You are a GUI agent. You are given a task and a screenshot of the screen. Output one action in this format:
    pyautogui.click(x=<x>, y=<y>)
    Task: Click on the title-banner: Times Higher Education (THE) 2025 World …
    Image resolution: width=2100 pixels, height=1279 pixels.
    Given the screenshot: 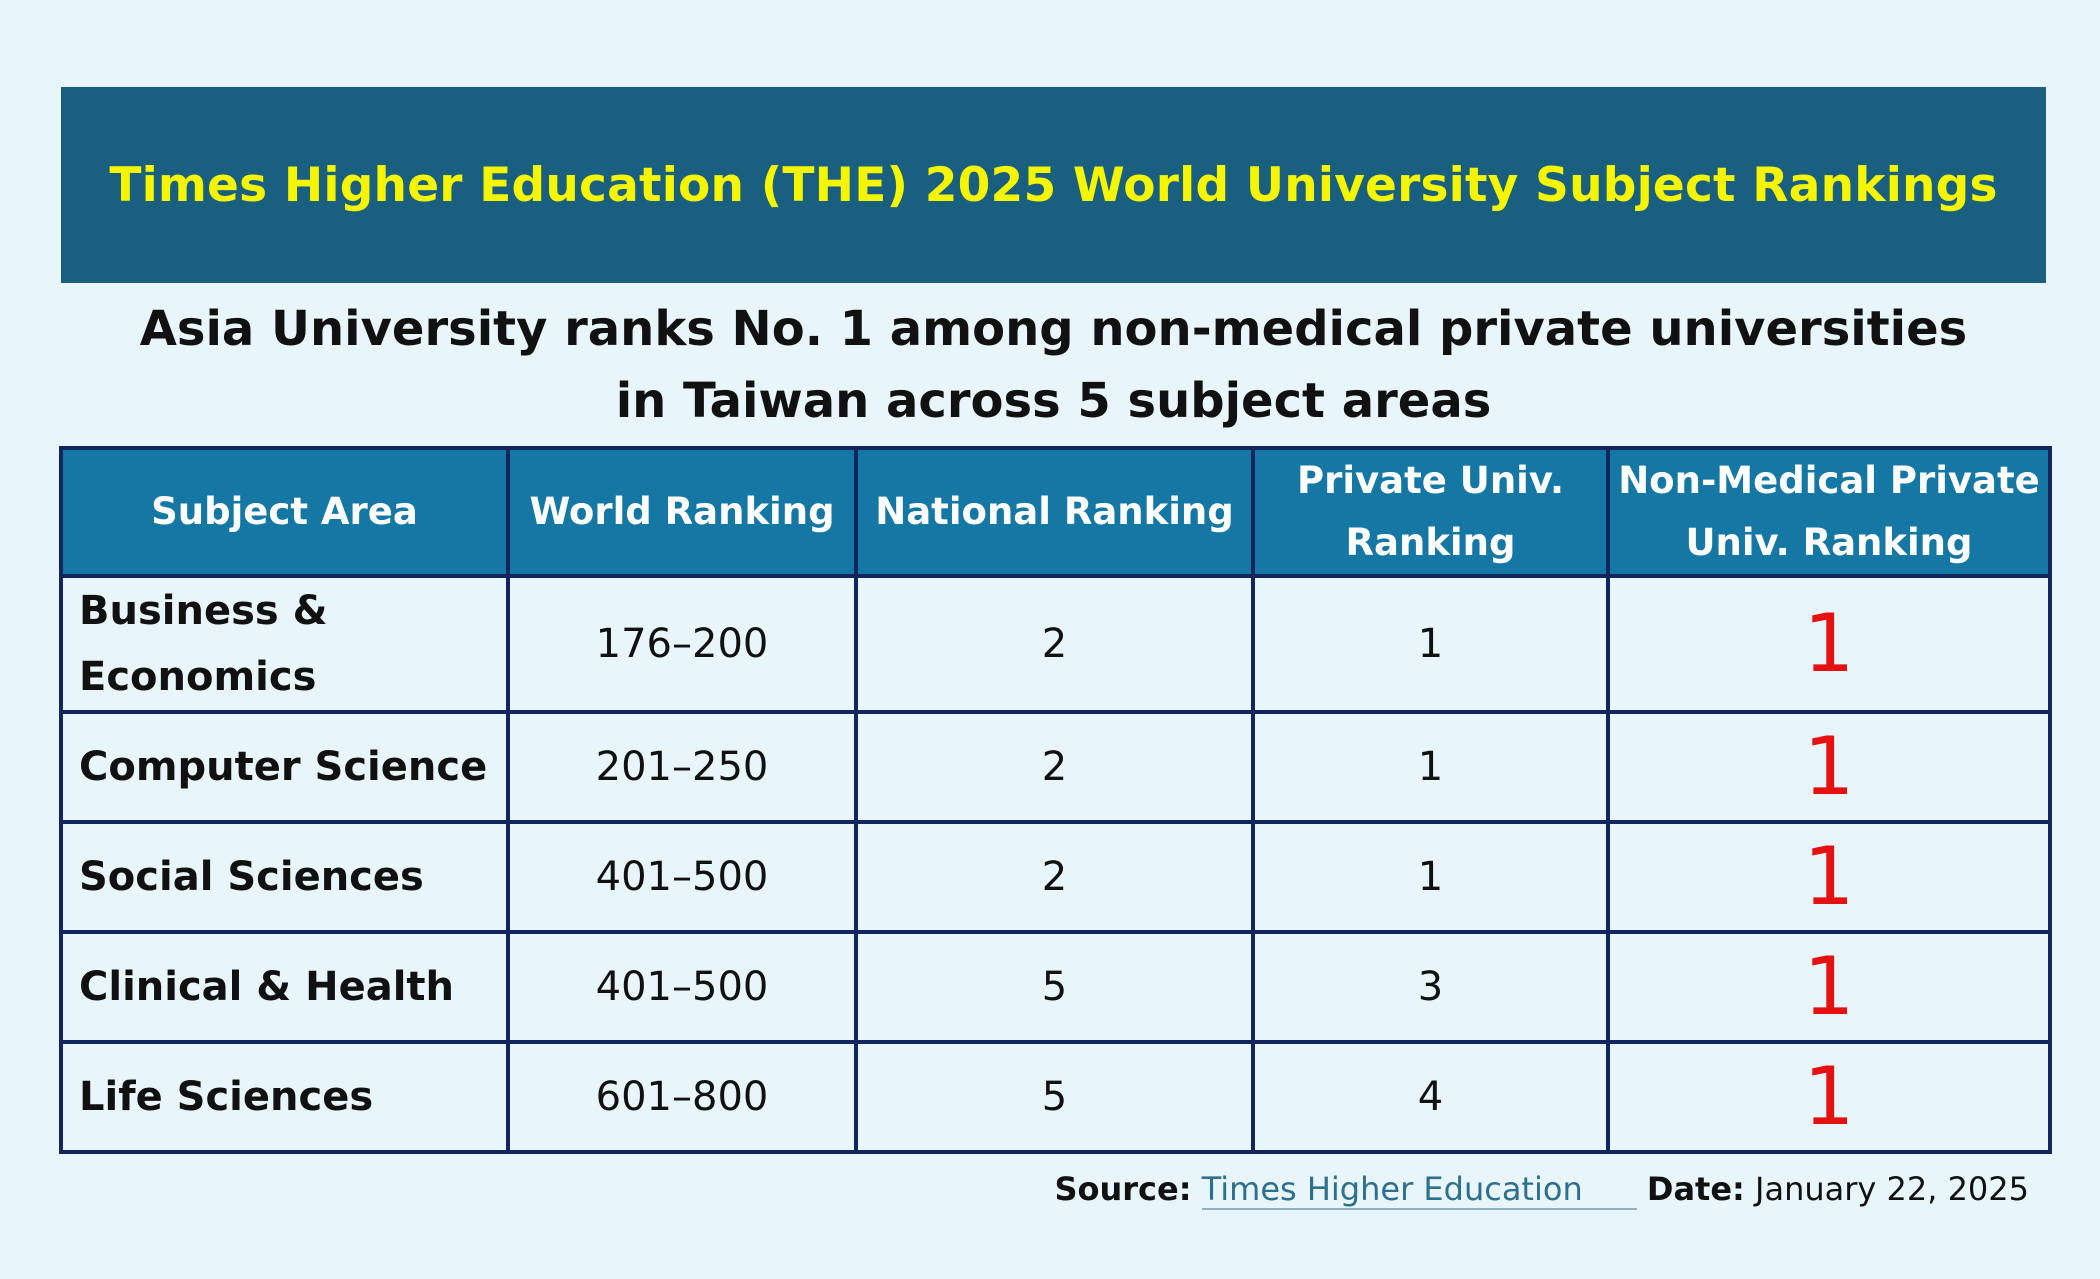 What is the action you would take?
    pyautogui.click(x=1053, y=185)
    